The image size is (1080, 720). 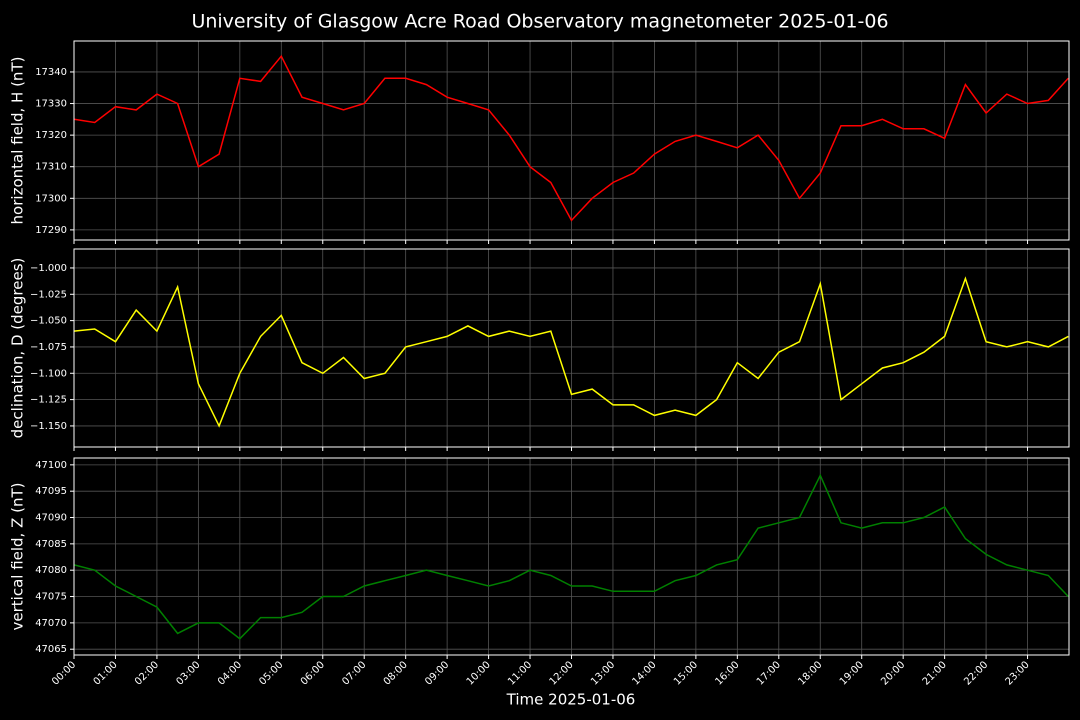 I want to click on x-tick-label: 08:00, so click(x=396, y=673).